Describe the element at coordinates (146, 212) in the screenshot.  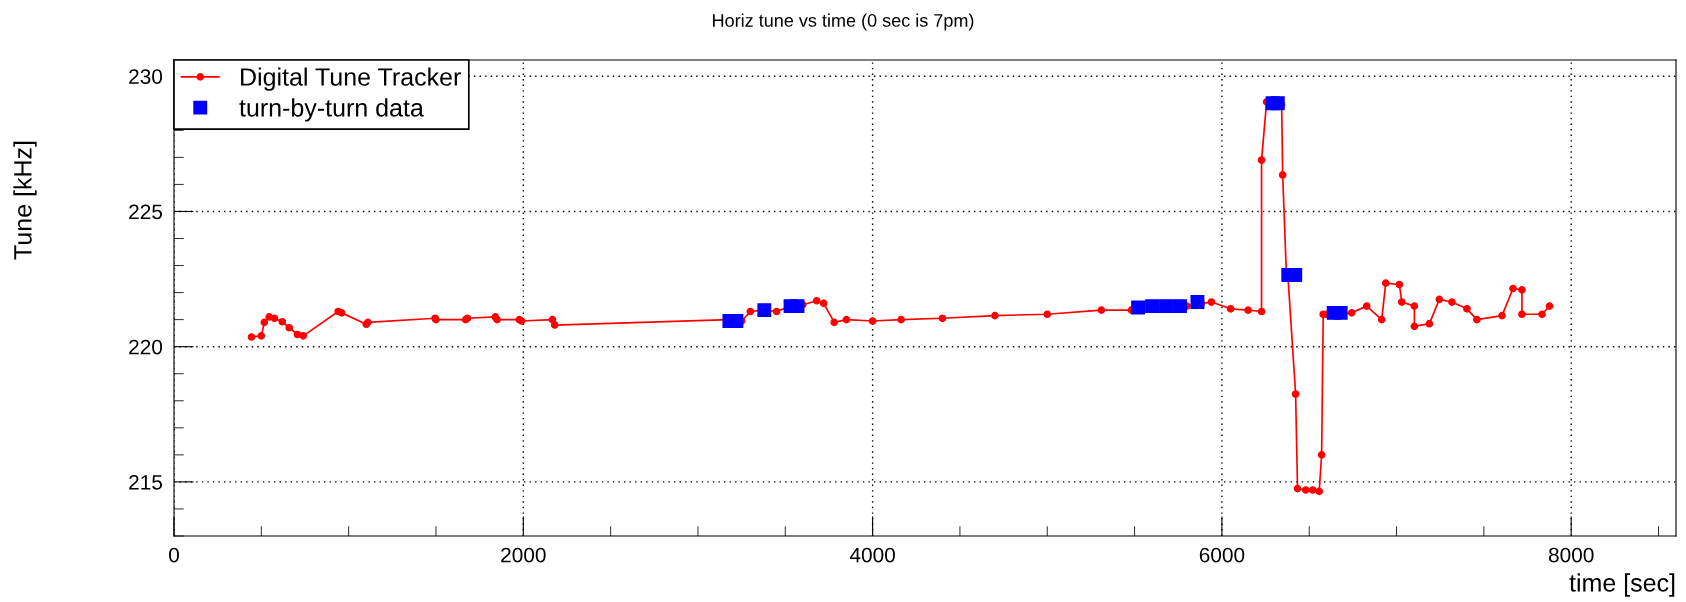
I see `y-tick-label: 225` at that location.